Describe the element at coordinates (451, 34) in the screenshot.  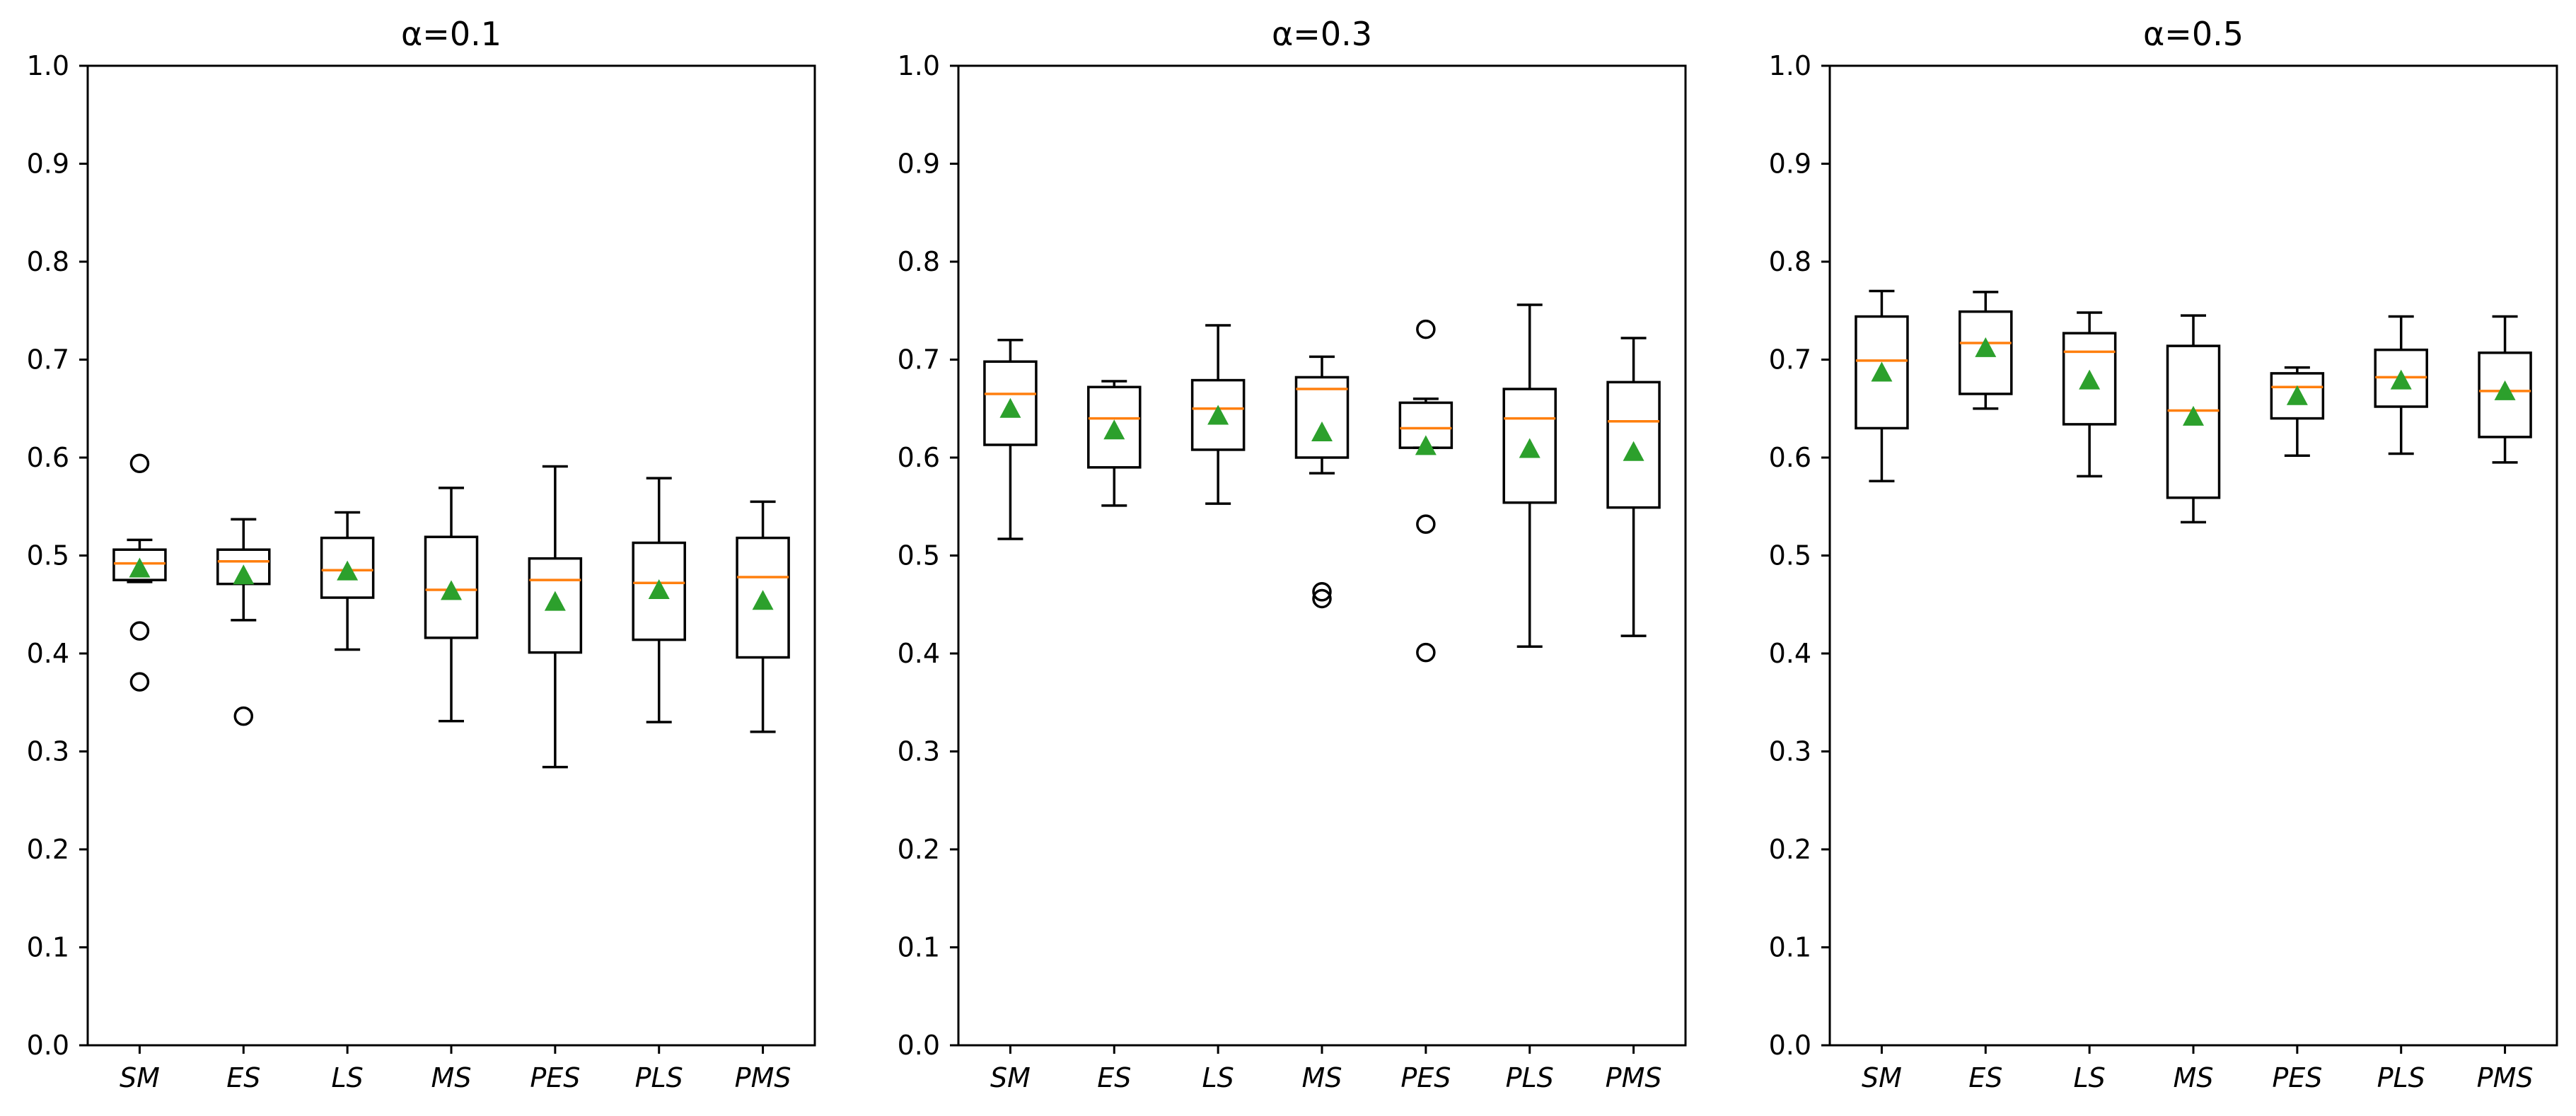
I see `panel-title: α=0.1` at that location.